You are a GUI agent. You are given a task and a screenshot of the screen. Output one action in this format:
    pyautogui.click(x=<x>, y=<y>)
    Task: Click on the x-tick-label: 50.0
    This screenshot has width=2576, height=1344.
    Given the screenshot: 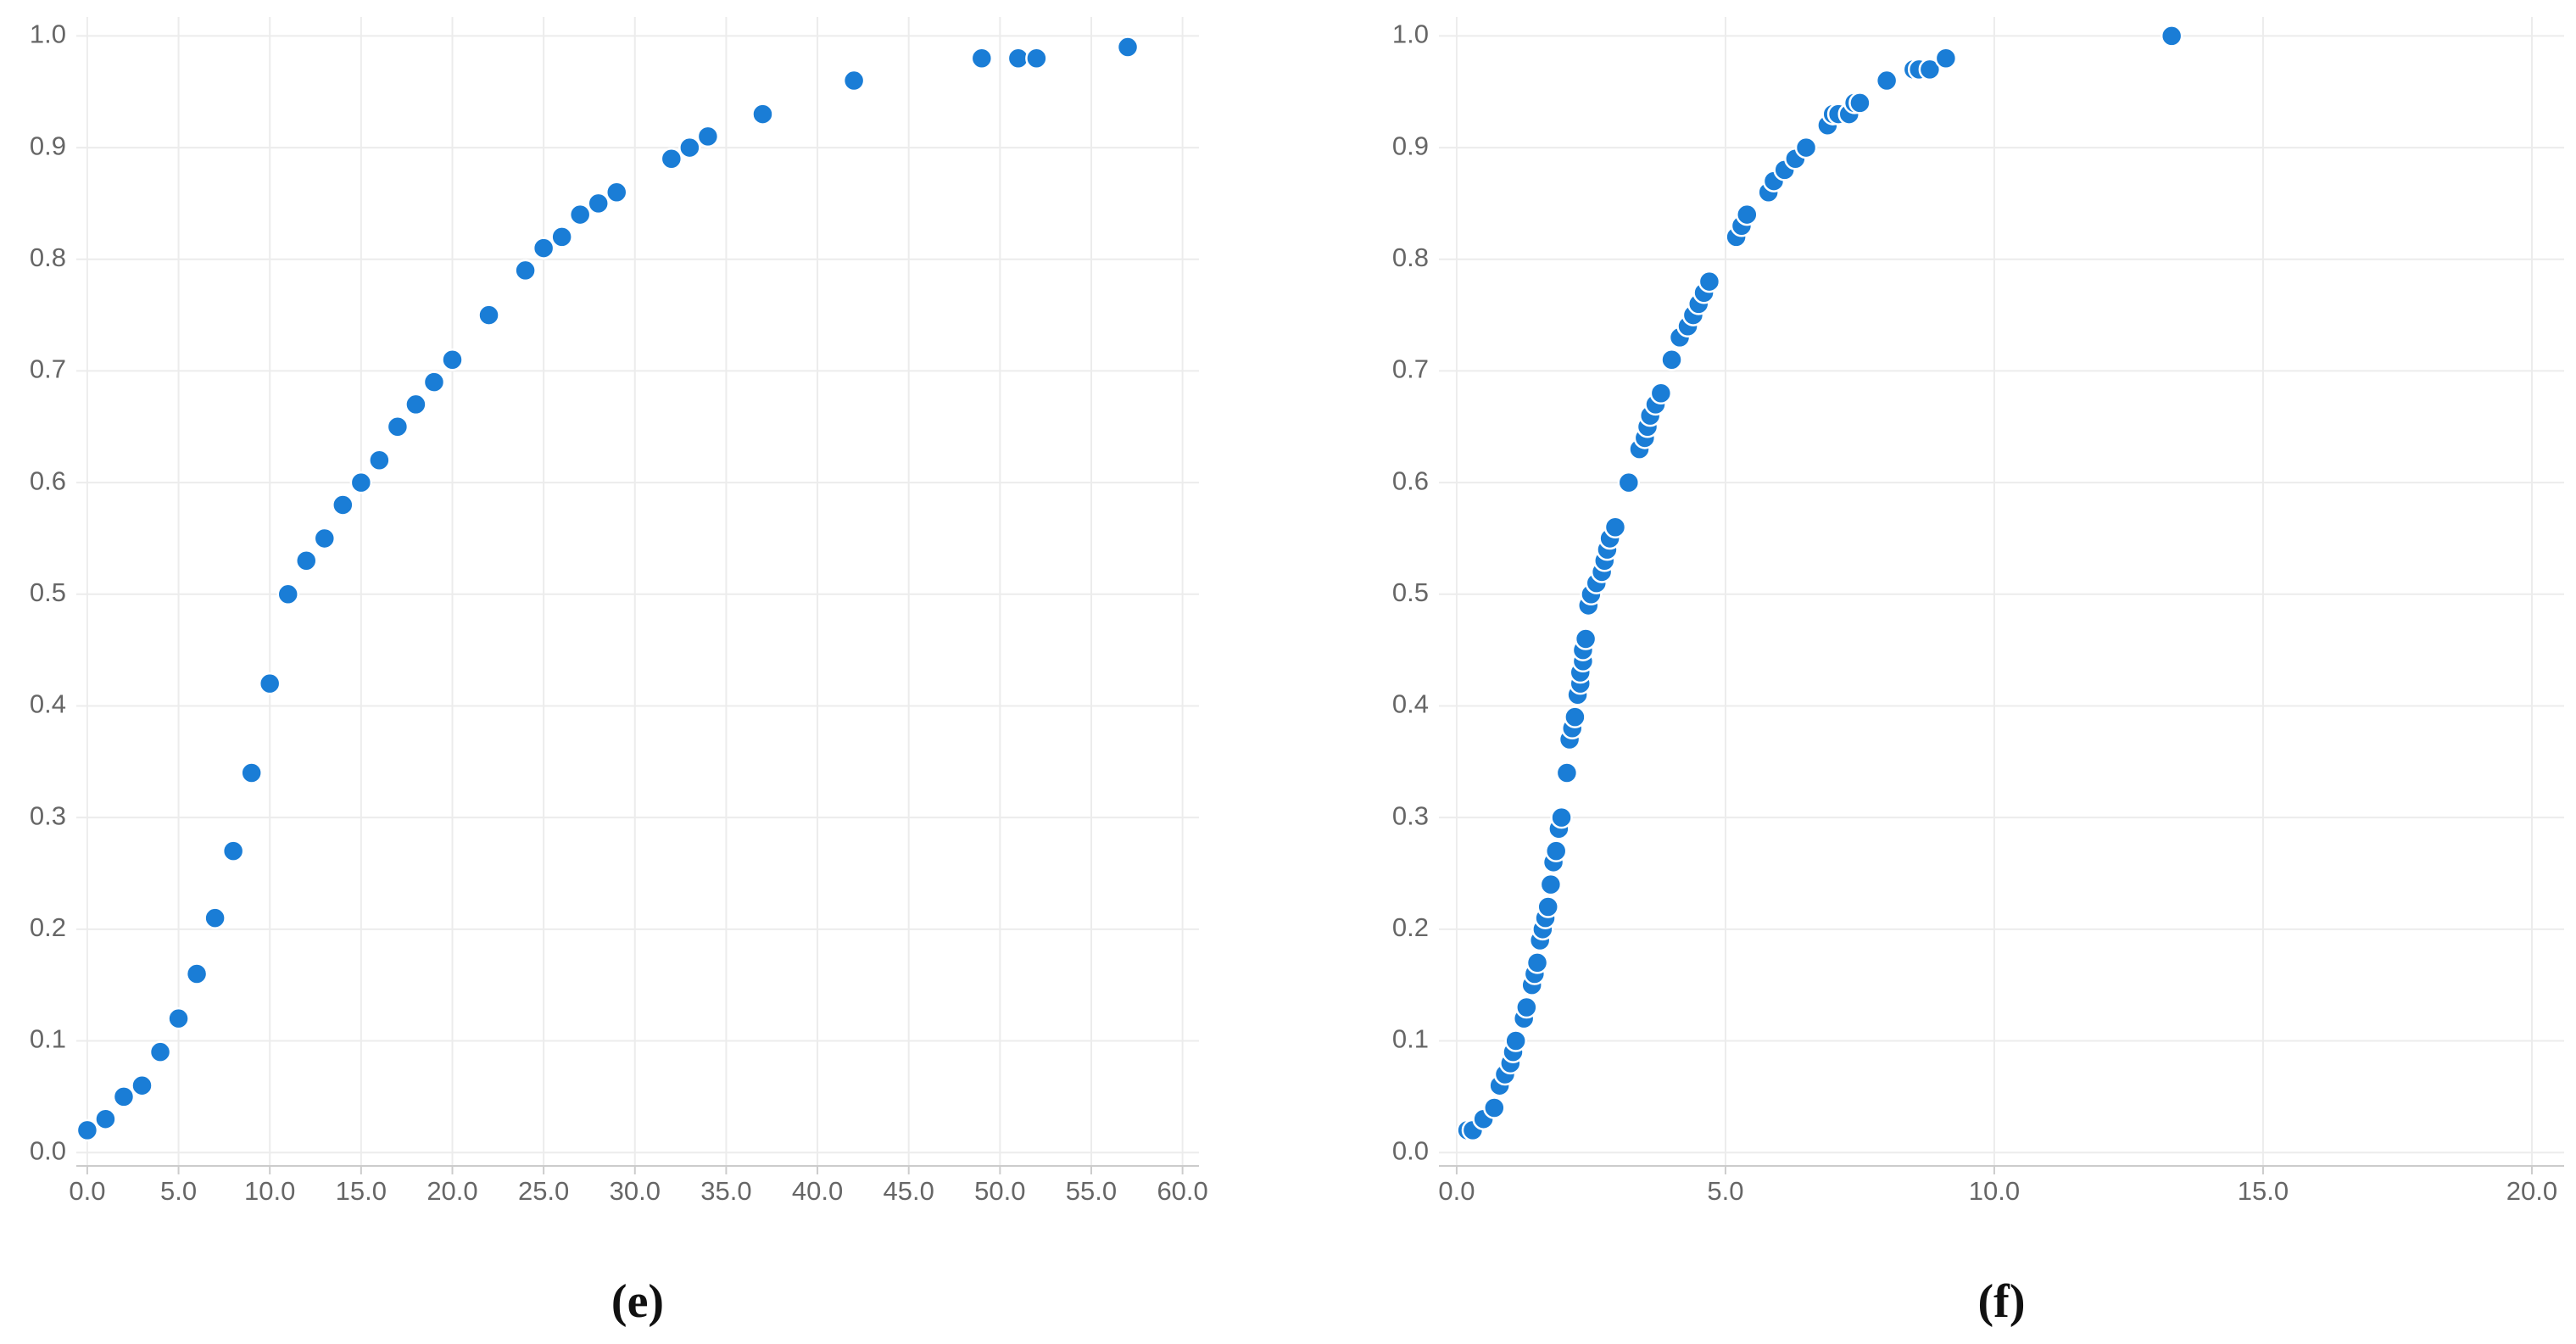 What is the action you would take?
    pyautogui.click(x=999, y=1191)
    